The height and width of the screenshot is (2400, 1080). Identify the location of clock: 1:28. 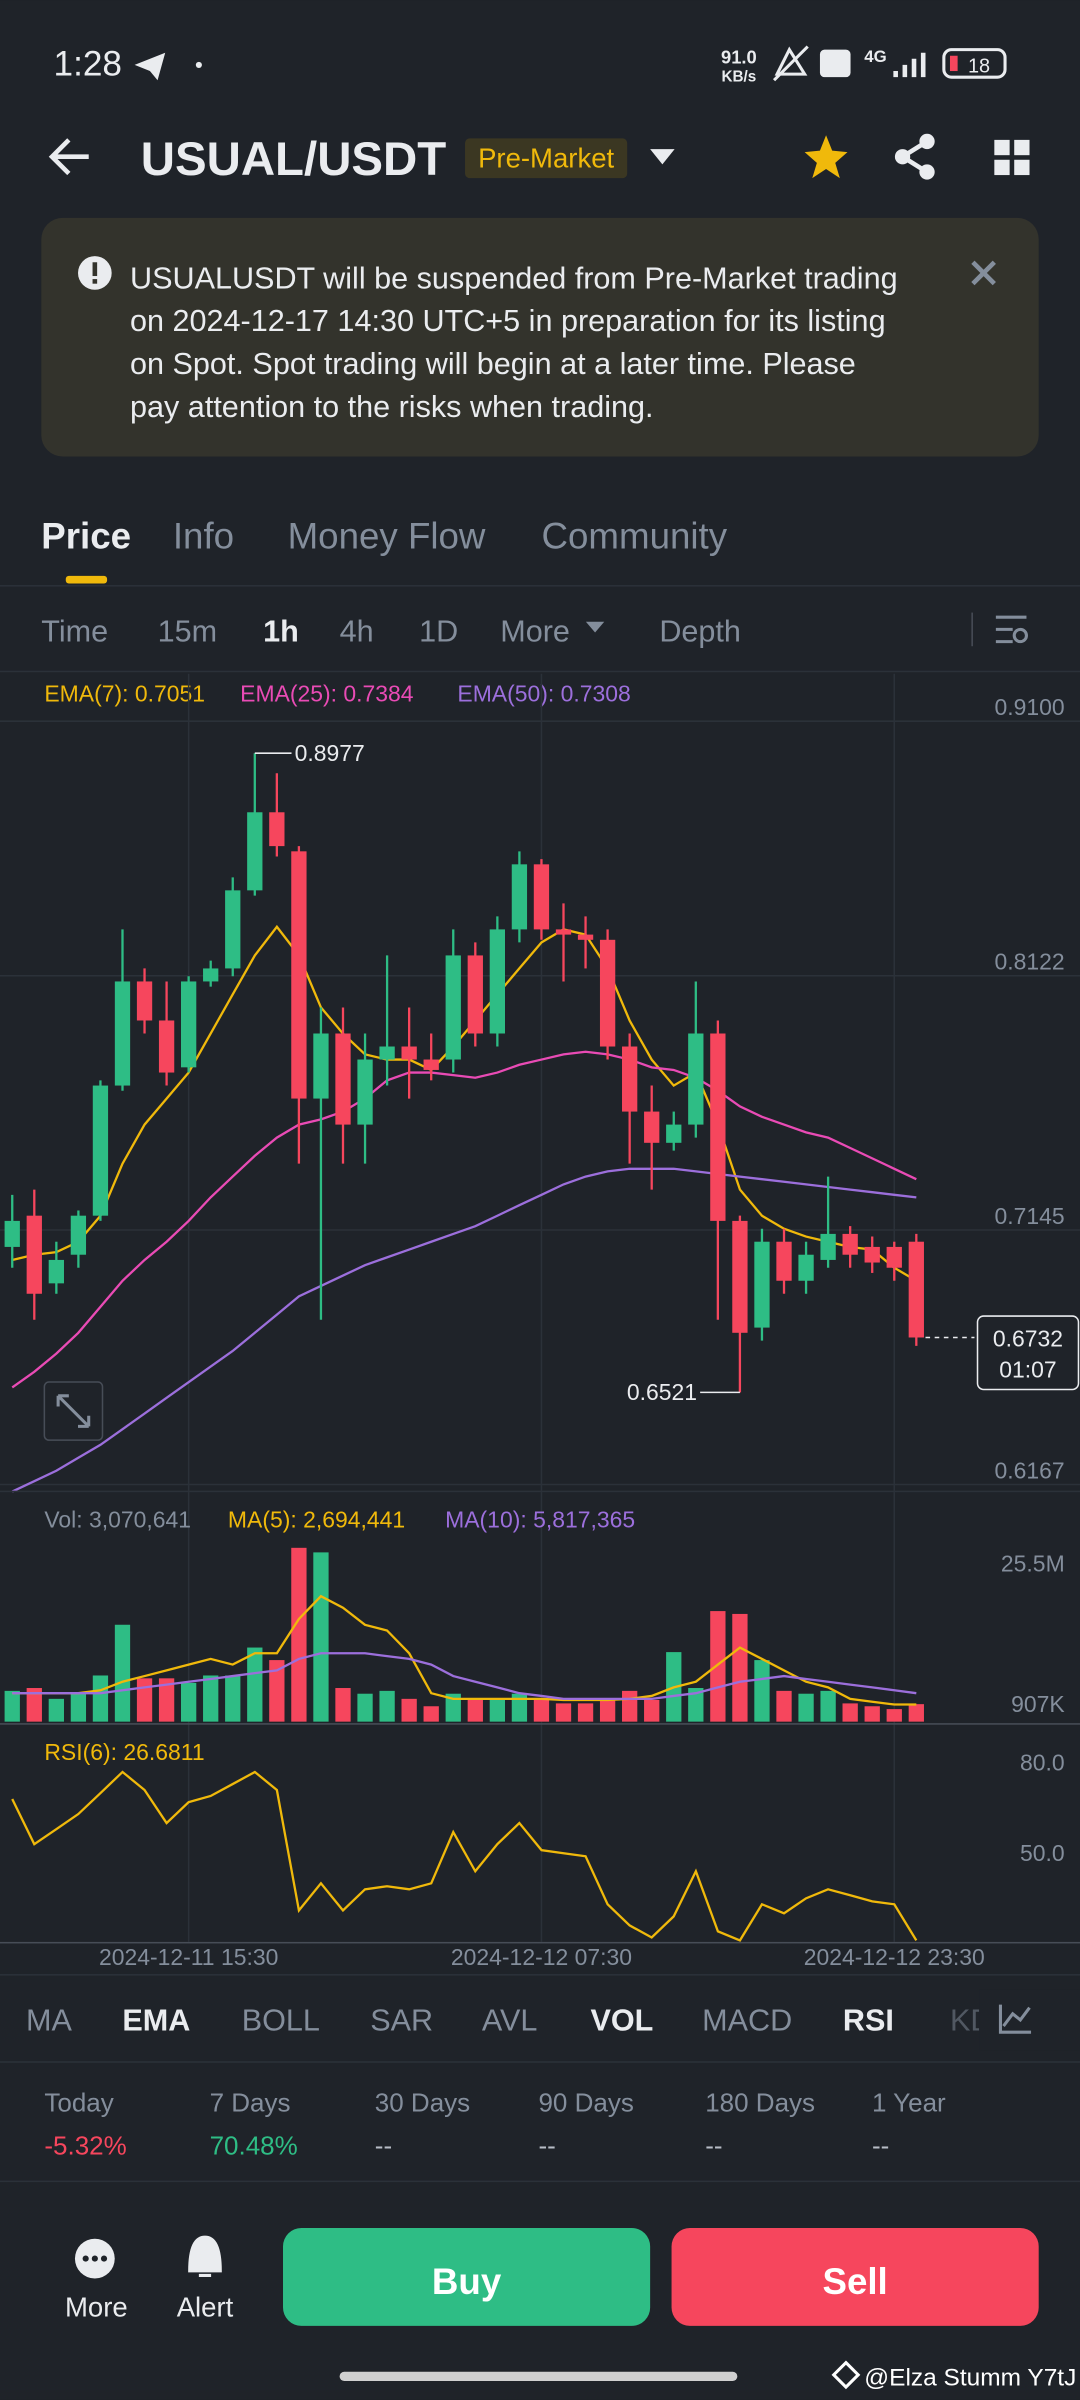
(88, 64).